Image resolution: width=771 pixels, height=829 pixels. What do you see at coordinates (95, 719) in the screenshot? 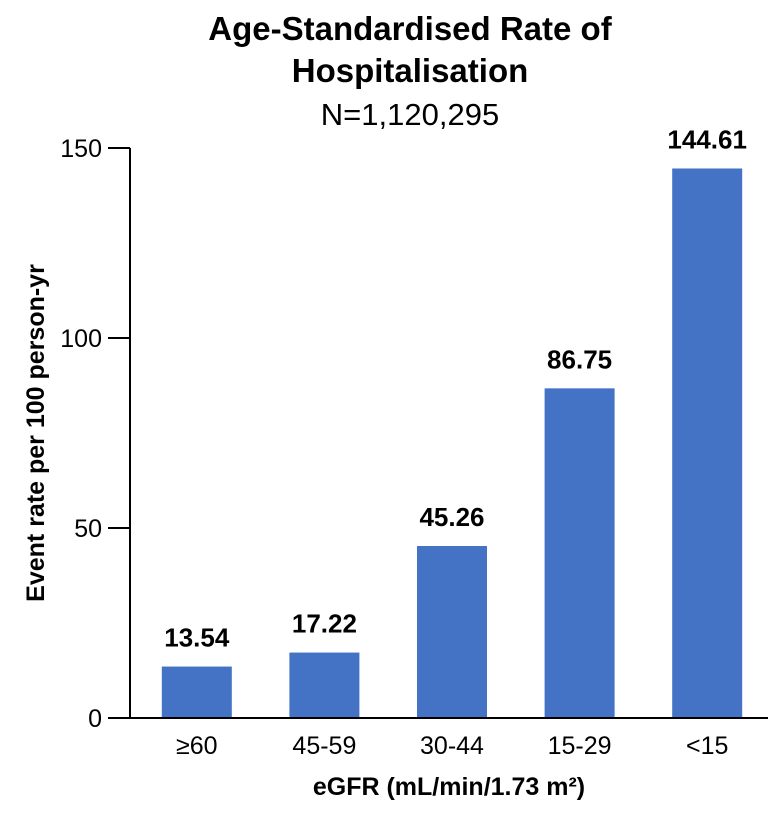
I see `y-tick-label-0: 0` at bounding box center [95, 719].